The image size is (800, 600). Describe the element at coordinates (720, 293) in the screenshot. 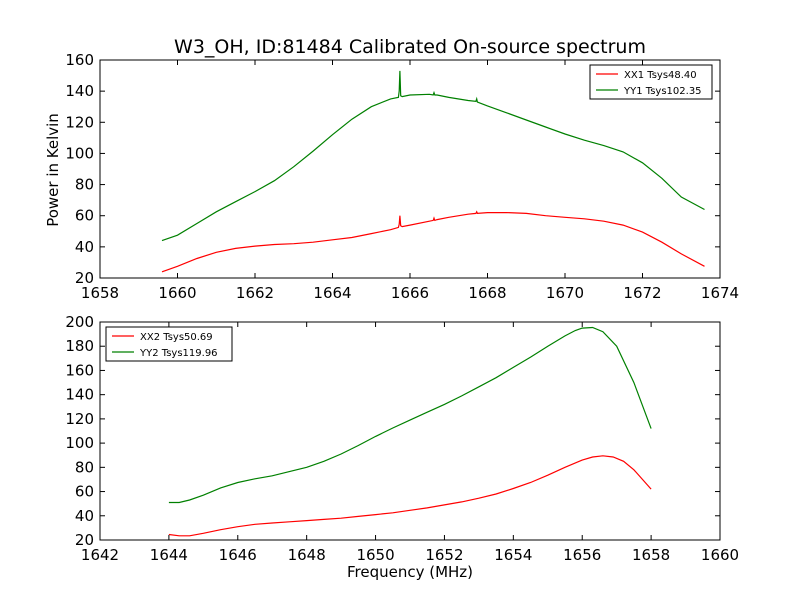

I see `x-tick-label: 1674` at that location.